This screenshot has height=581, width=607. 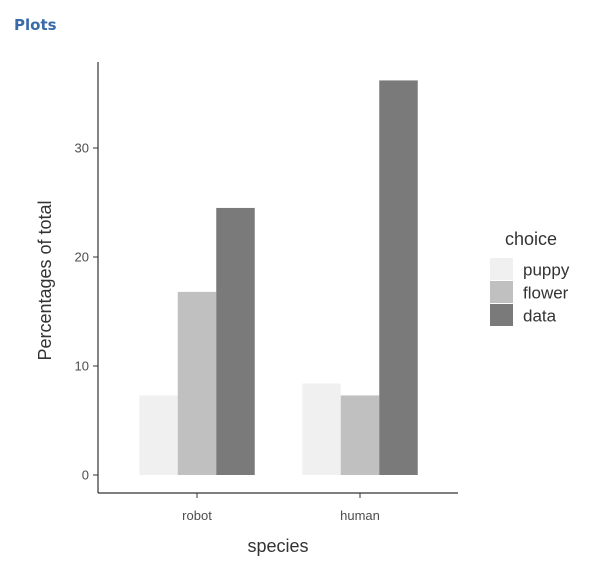 What do you see at coordinates (360, 515) in the screenshot?
I see `x-tick-label-human: human` at bounding box center [360, 515].